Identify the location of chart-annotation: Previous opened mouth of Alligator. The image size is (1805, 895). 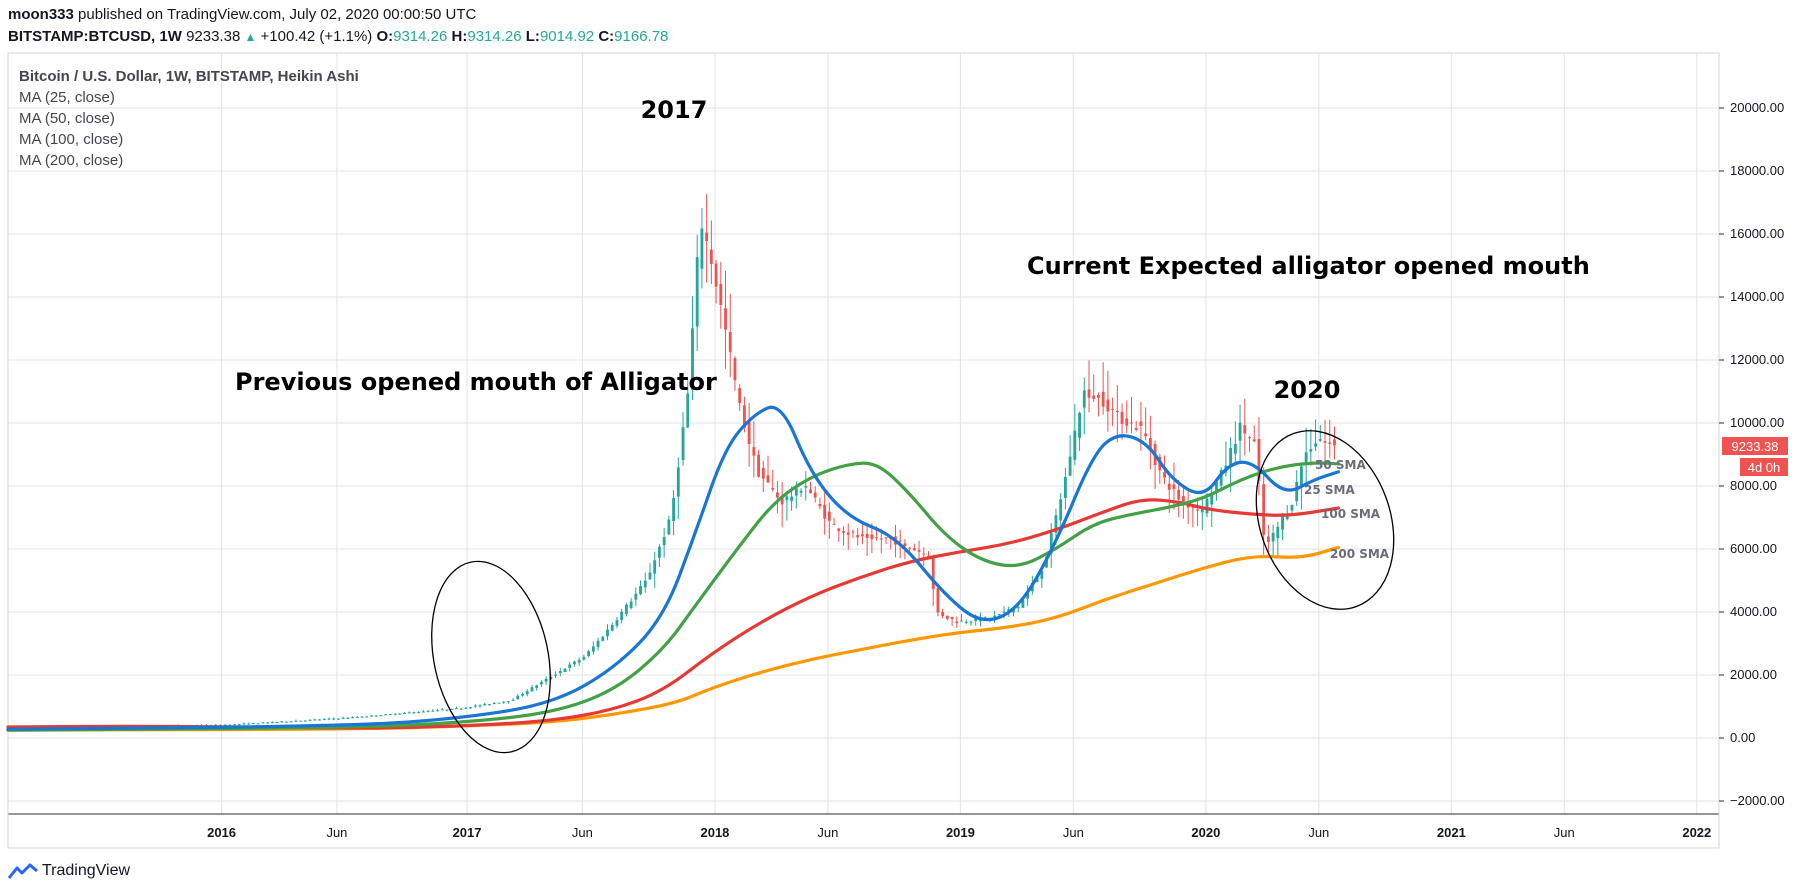
(476, 382).